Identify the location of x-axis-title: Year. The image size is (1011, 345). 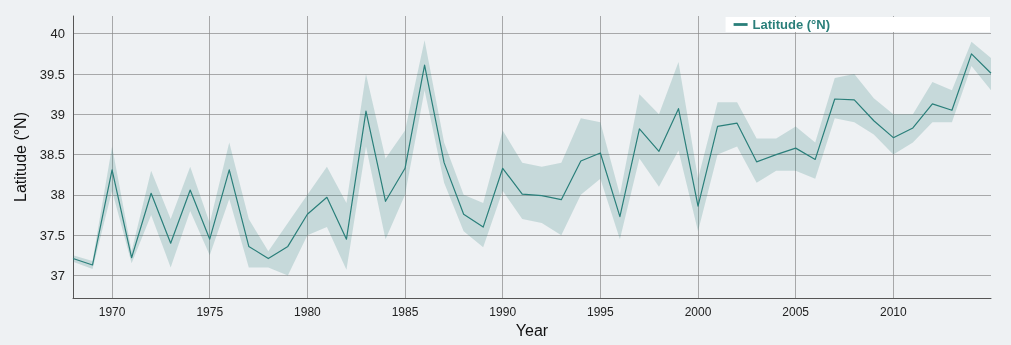
(532, 331).